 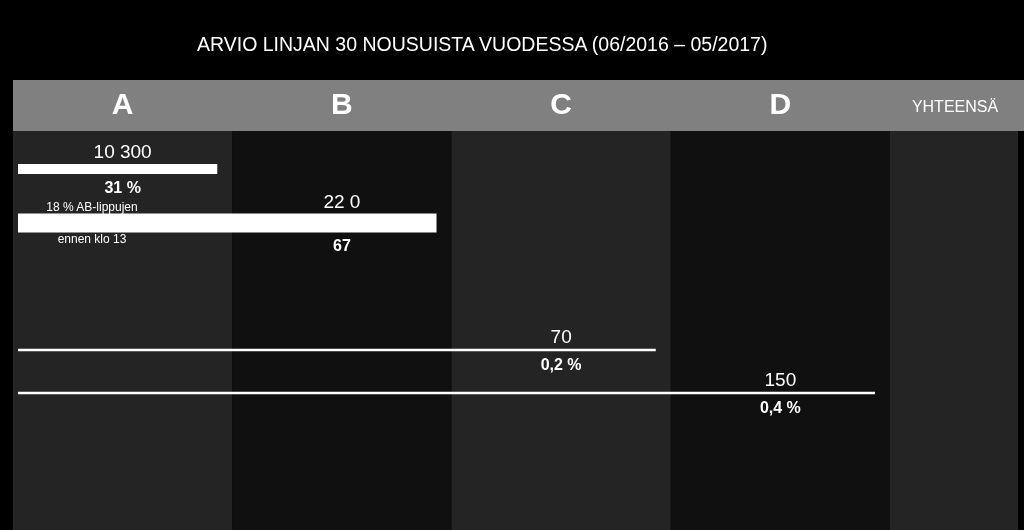 What do you see at coordinates (561, 336) in the screenshot?
I see `text: 70` at bounding box center [561, 336].